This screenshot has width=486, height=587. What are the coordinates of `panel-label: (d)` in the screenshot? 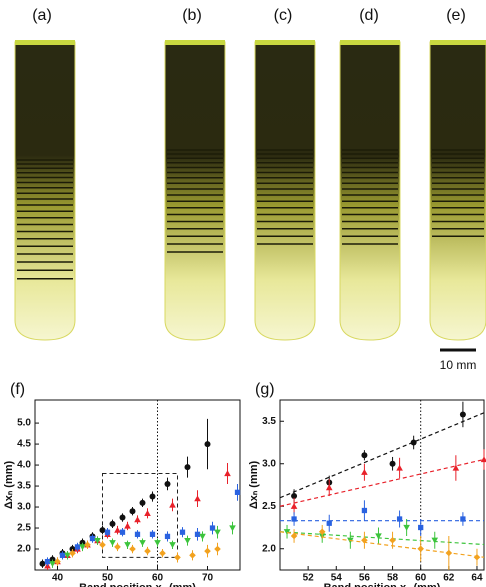 It's located at (369, 15).